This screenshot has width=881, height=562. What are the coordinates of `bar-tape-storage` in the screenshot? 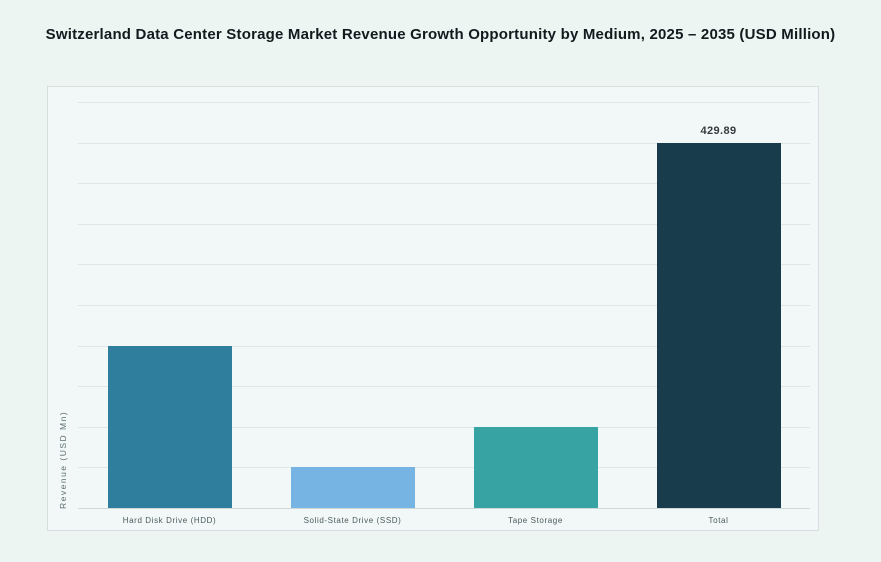 It's located at (535, 467).